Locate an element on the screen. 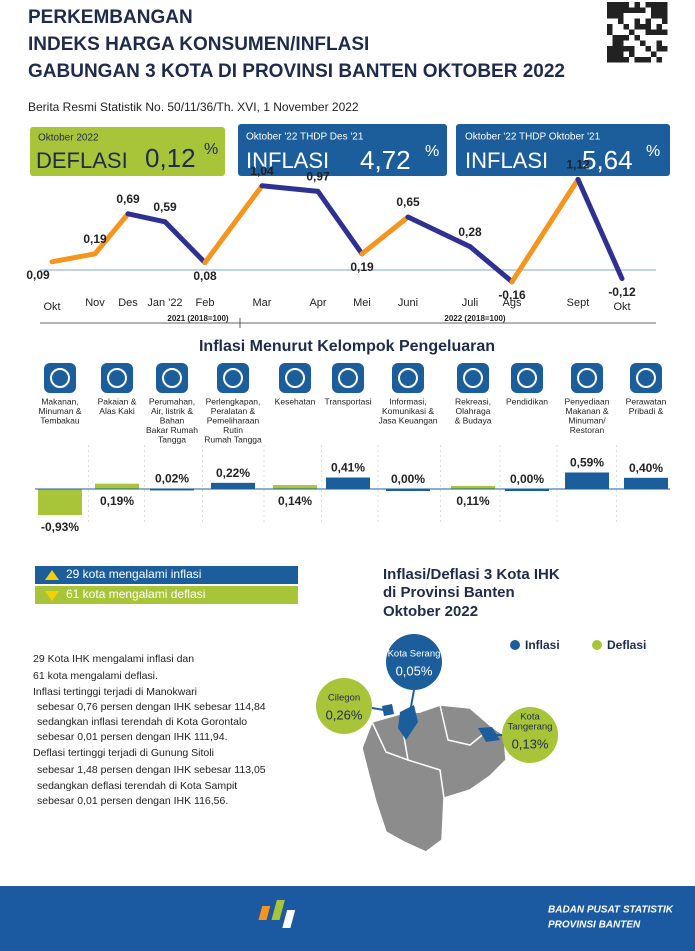  x-tick-label: Nov is located at coordinates (95, 303).